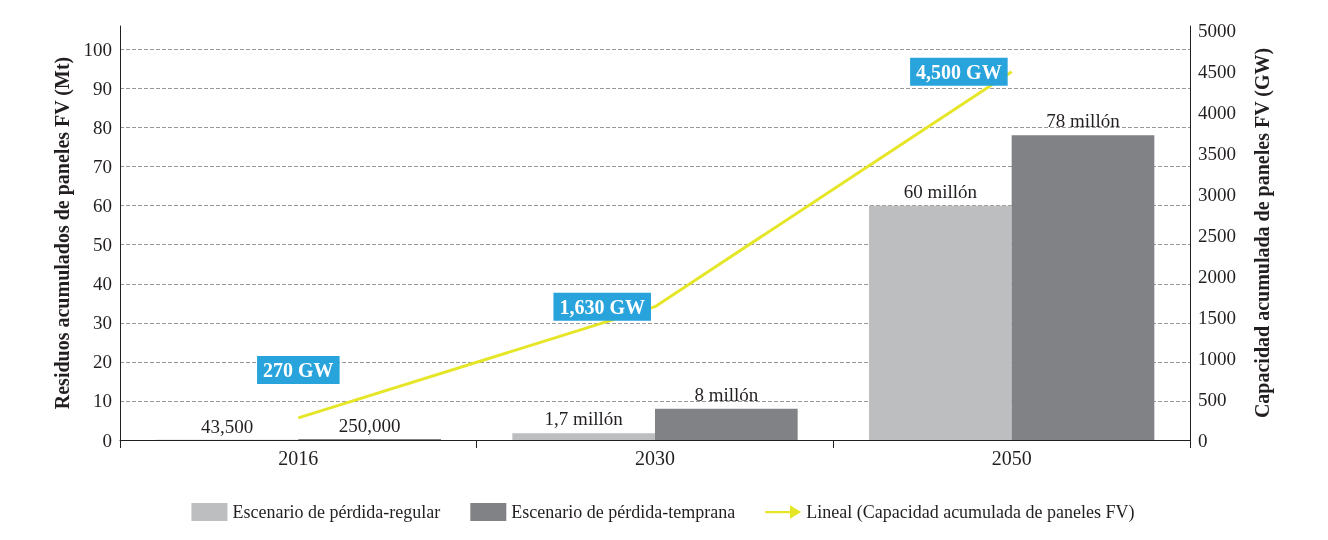 The width and height of the screenshot is (1328, 540). What do you see at coordinates (298, 369) in the screenshot?
I see `data-label: 270 GW` at bounding box center [298, 369].